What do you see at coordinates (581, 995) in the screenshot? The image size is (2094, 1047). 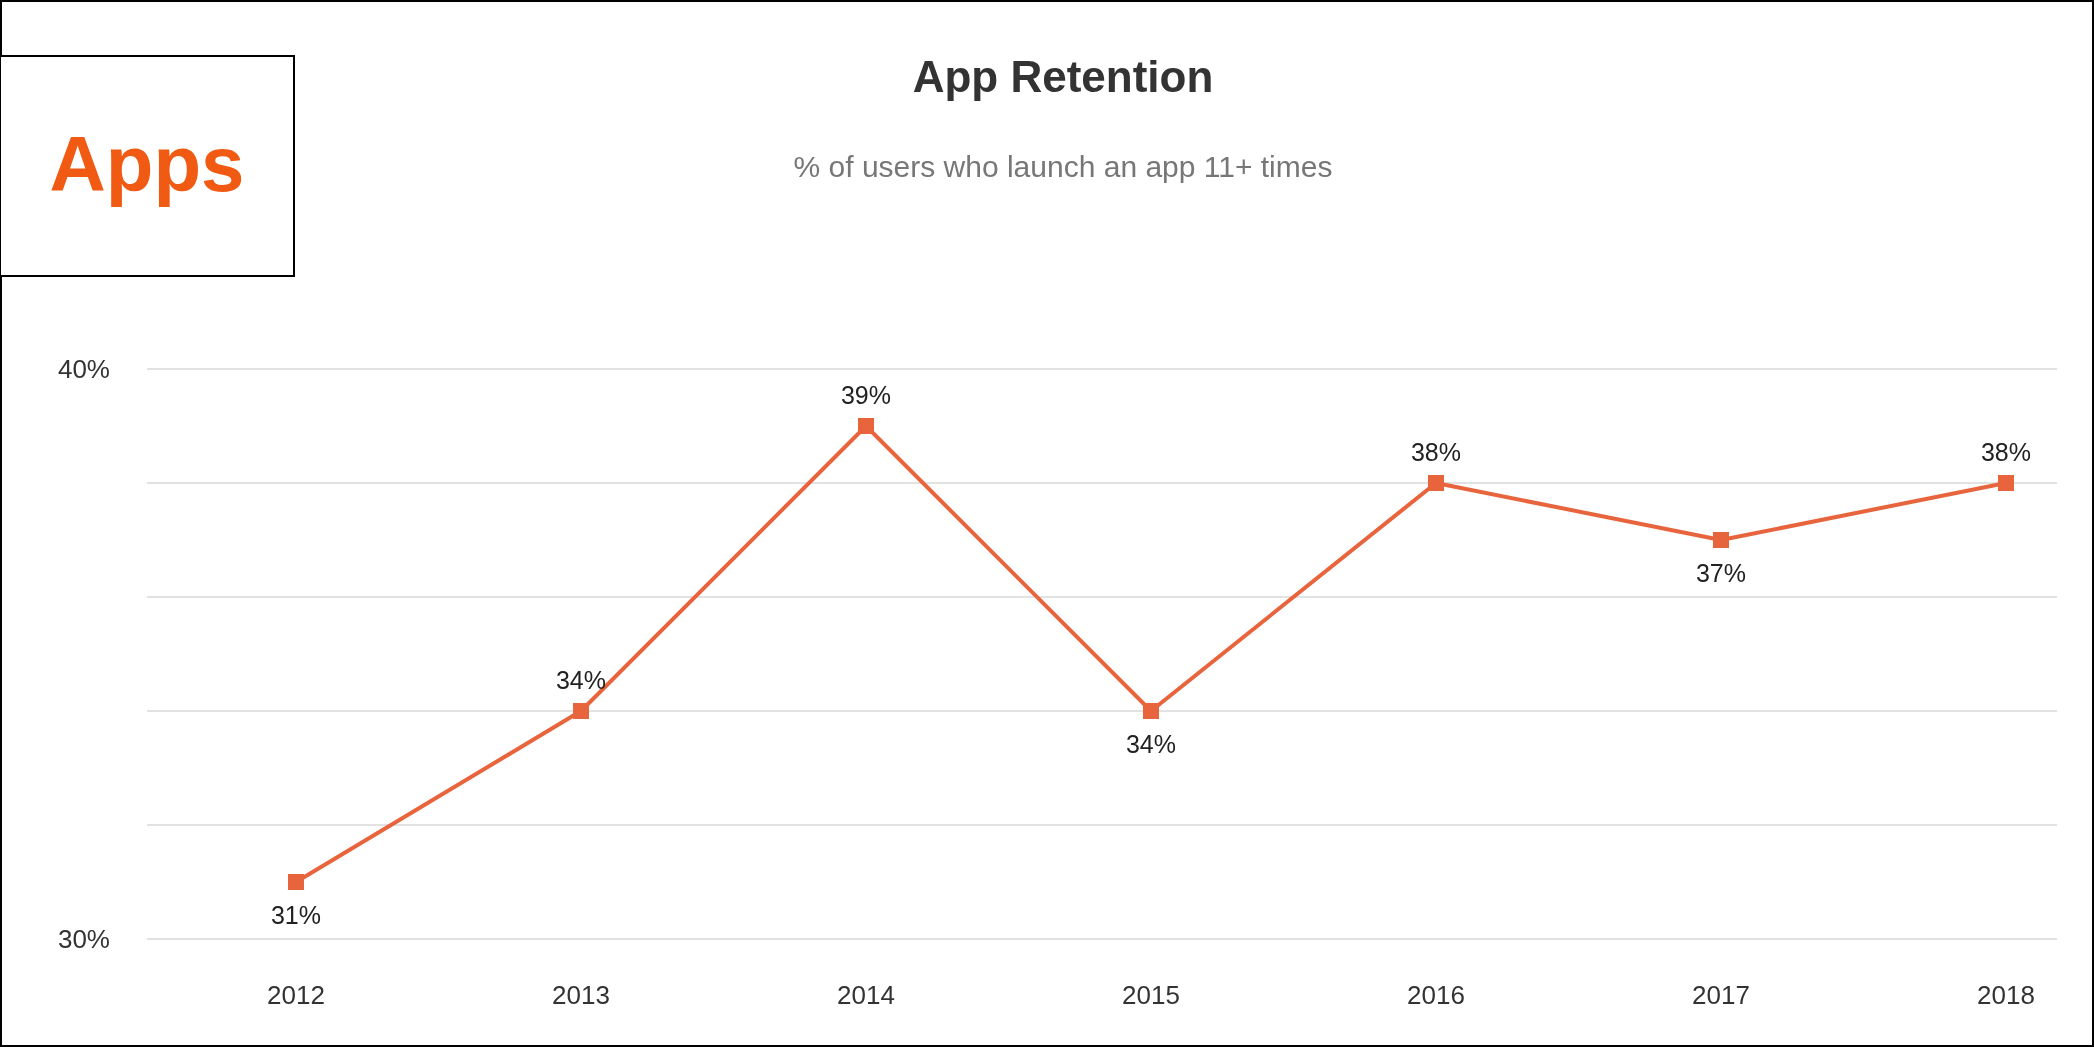 I see `x-tick-label: 2013` at bounding box center [581, 995].